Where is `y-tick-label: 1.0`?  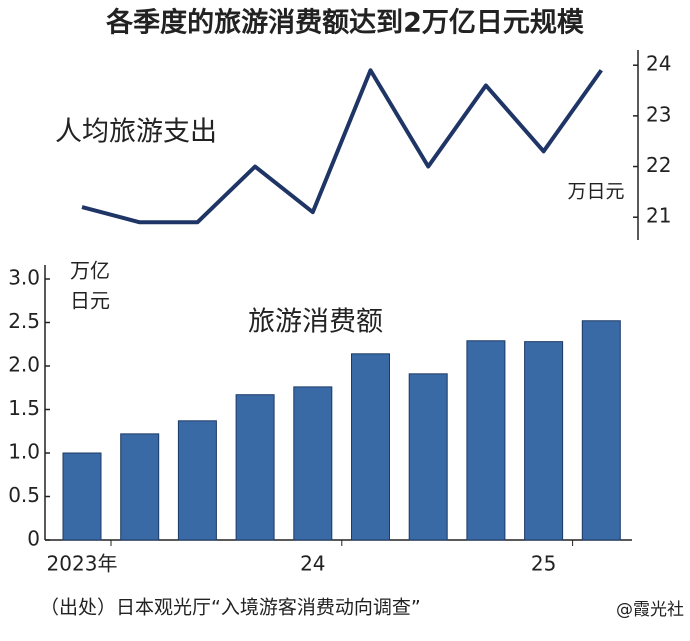 y-tick-label: 1.0 is located at coordinates (24, 452).